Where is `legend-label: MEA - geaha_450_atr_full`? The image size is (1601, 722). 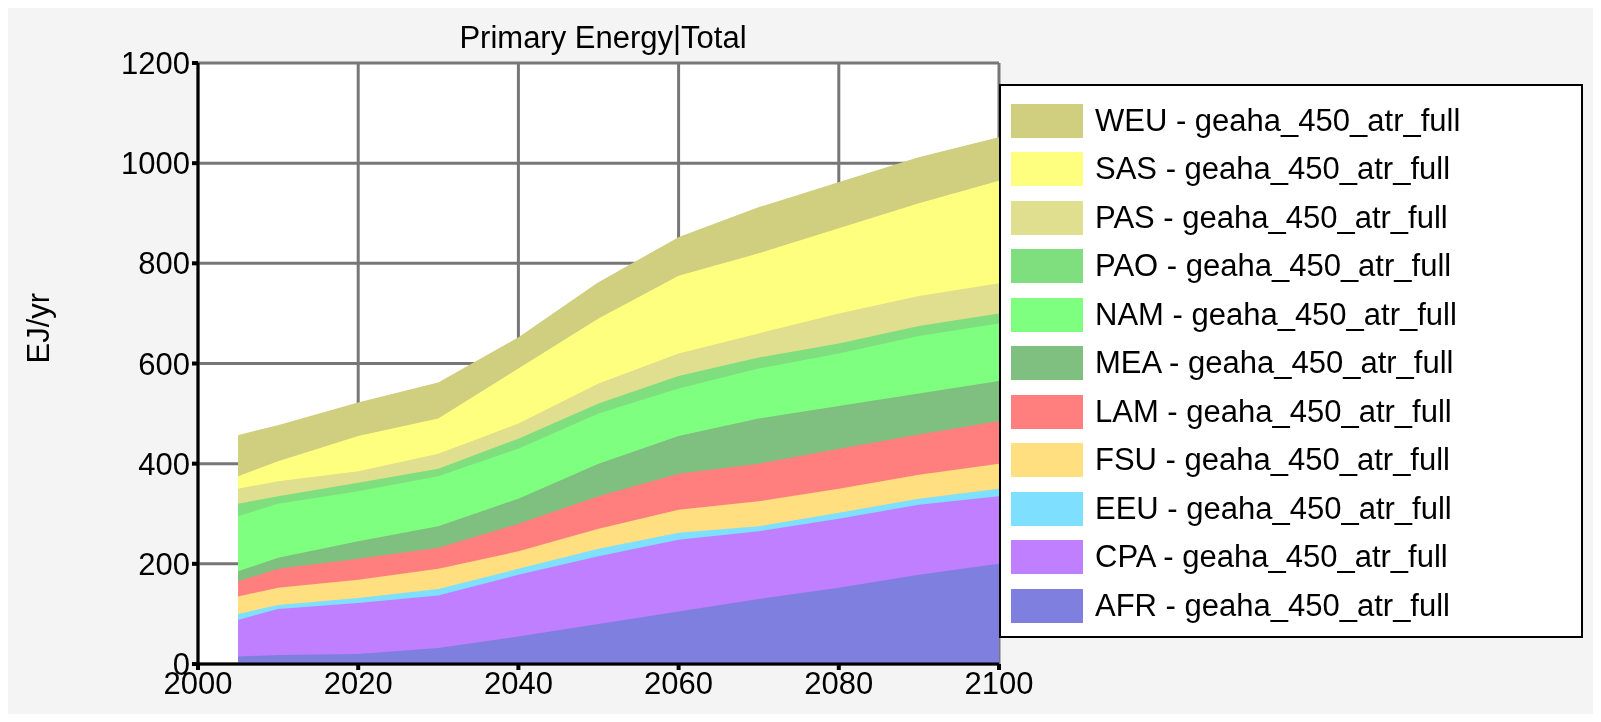
legend-label: MEA - geaha_450_atr_full is located at coordinates (1274, 363).